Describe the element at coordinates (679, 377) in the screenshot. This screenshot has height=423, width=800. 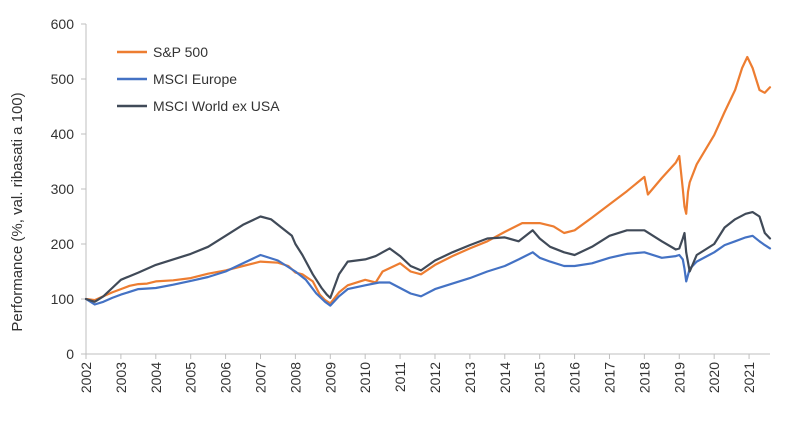
I see `x-tick-label: 2019` at that location.